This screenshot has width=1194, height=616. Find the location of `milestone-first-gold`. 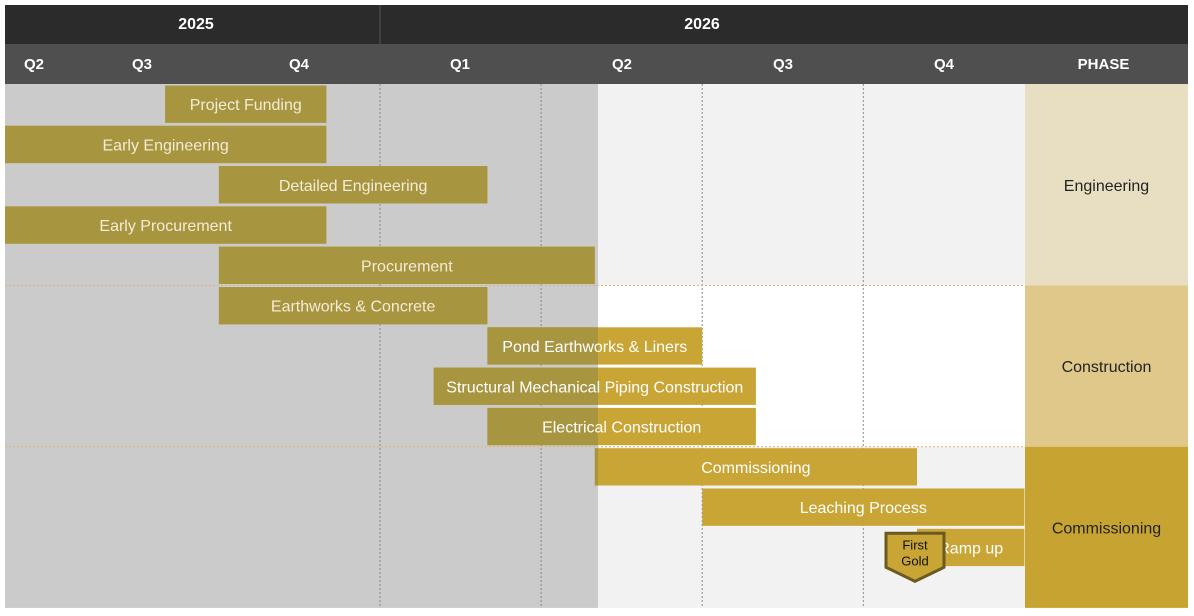

milestone-first-gold is located at coordinates (915, 557).